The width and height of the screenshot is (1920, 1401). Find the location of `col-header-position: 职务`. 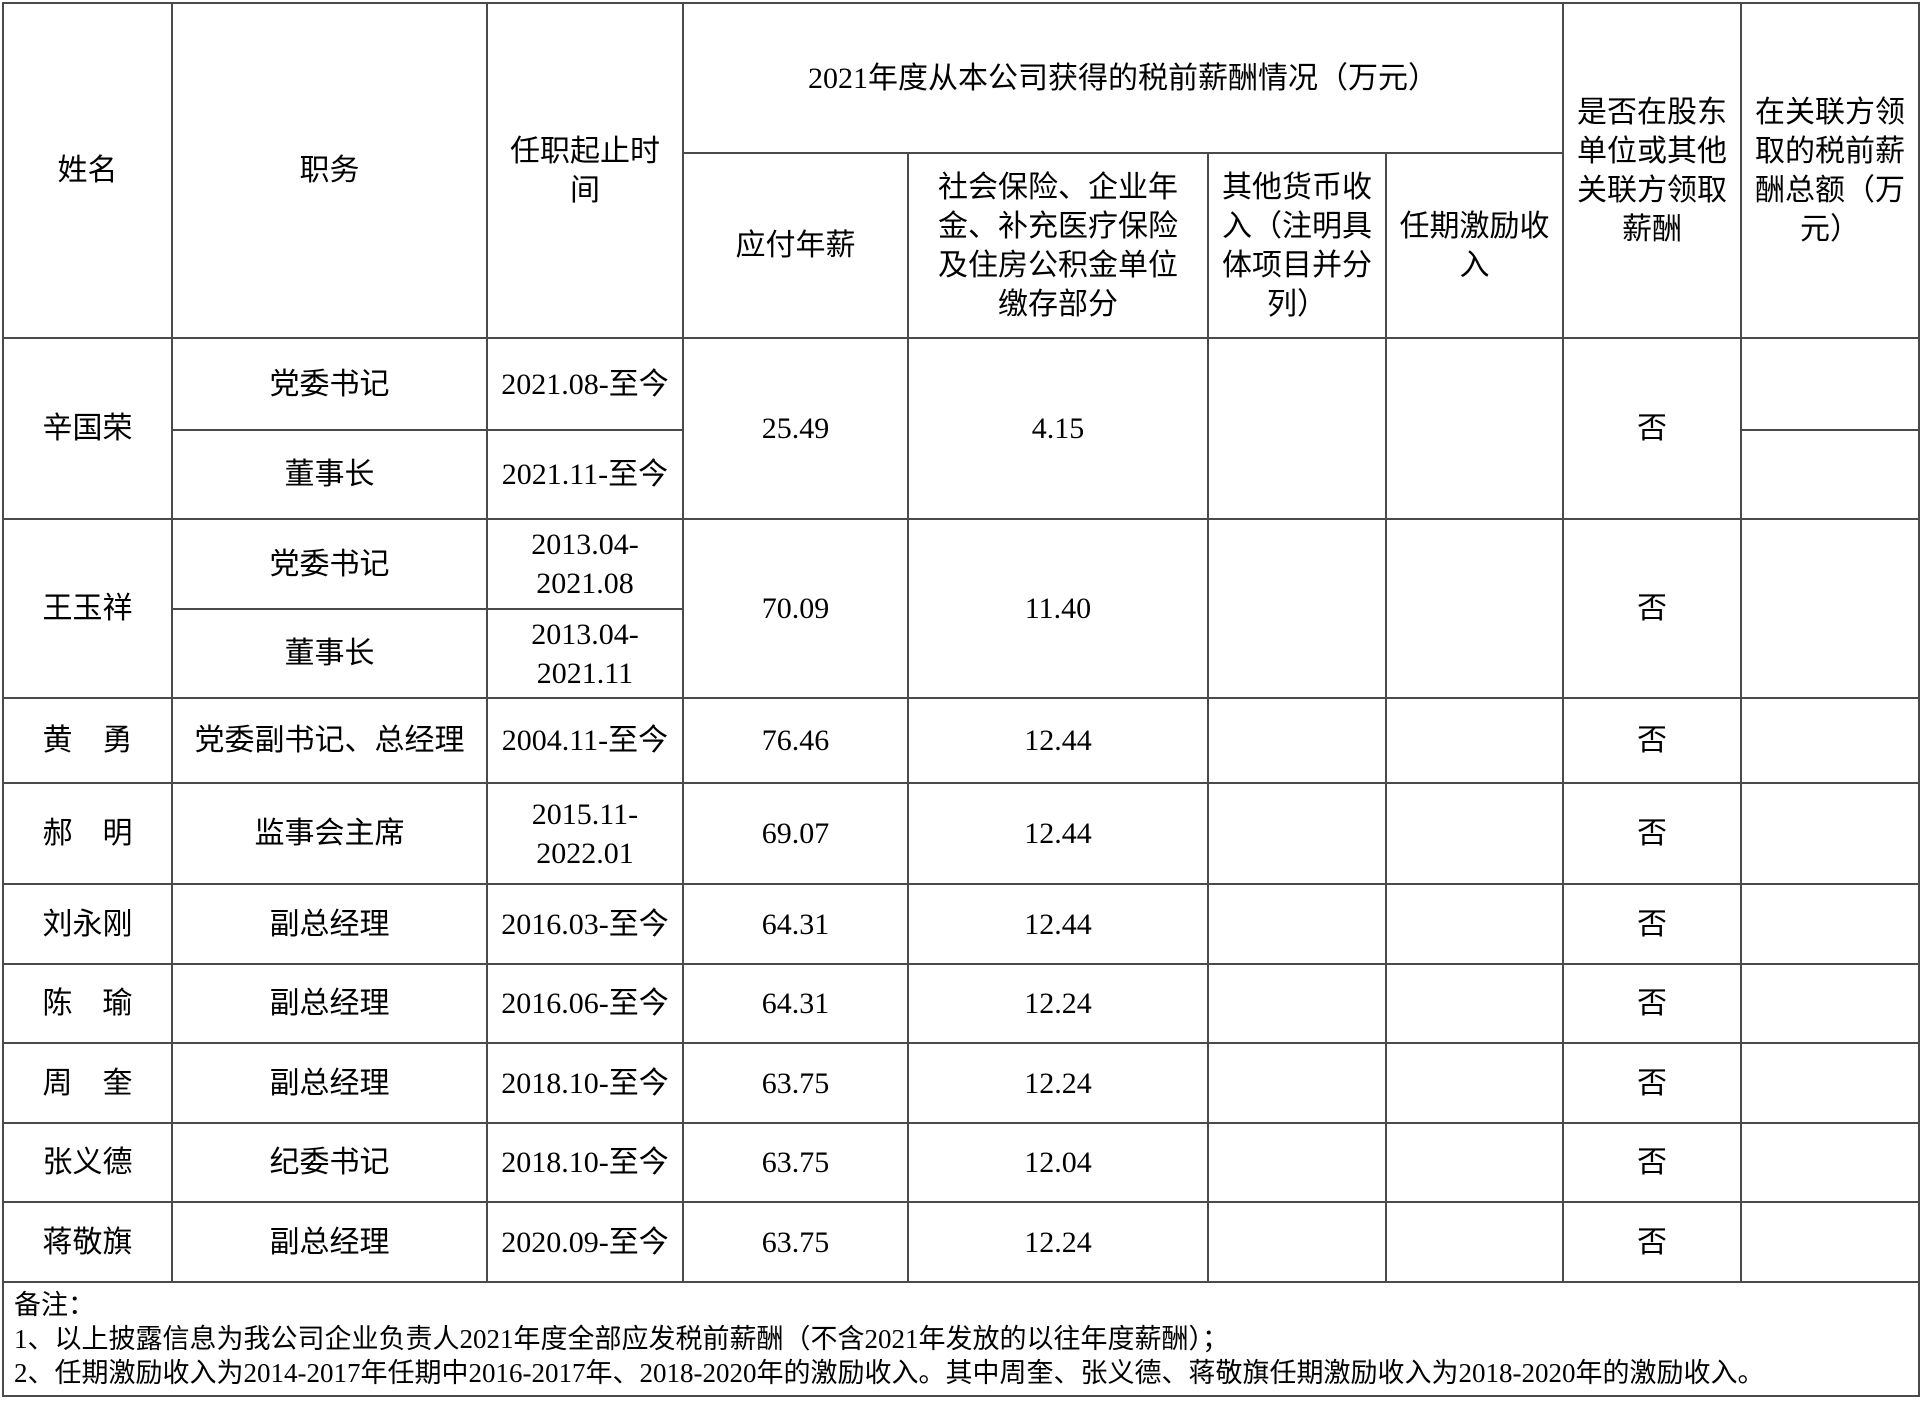

col-header-position: 职务 is located at coordinates (329, 170).